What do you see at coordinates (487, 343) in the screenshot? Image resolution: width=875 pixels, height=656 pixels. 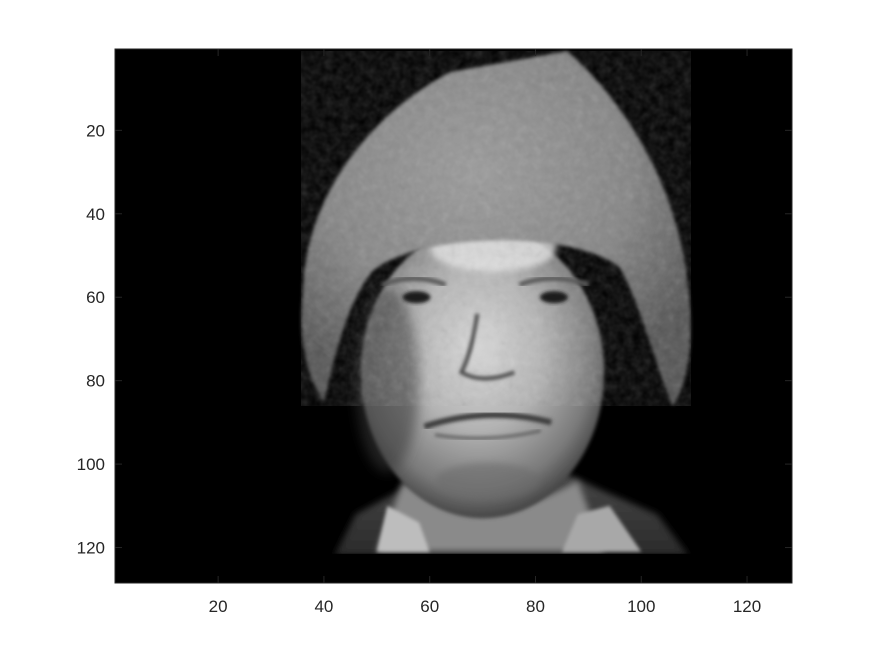 I see `nose-highlight` at bounding box center [487, 343].